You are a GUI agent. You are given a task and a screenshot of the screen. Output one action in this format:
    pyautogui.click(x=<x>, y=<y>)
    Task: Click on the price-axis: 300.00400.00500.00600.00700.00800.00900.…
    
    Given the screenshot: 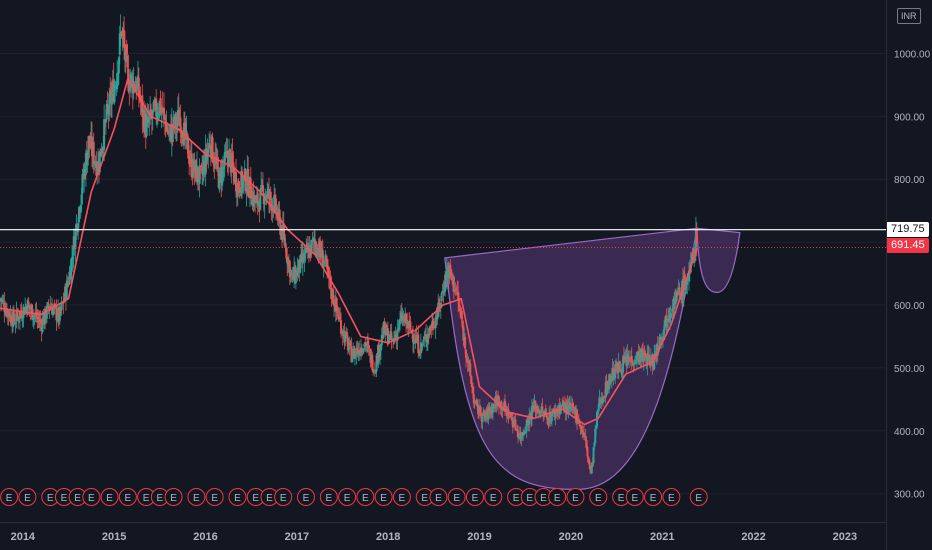 What is the action you would take?
    pyautogui.click(x=912, y=274)
    